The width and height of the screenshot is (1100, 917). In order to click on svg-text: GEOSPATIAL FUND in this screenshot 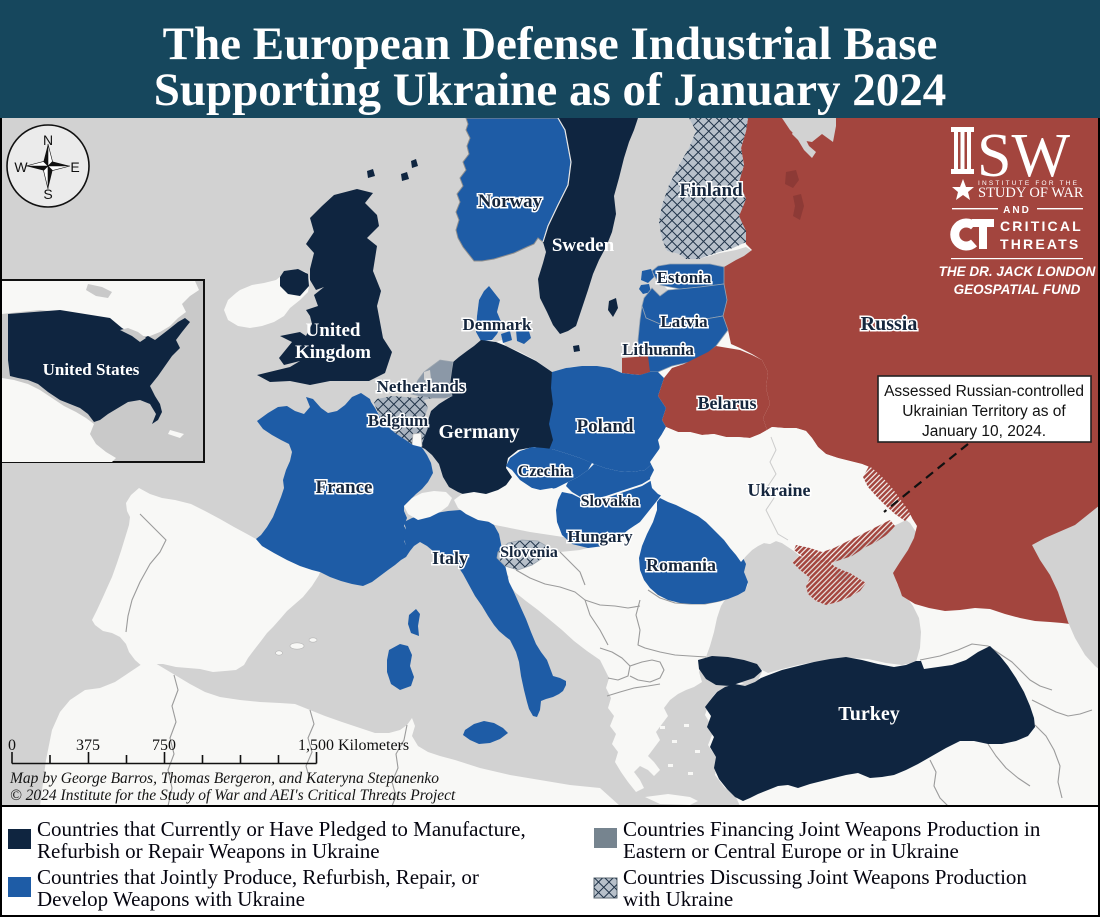, I will do `click(1017, 289)`.